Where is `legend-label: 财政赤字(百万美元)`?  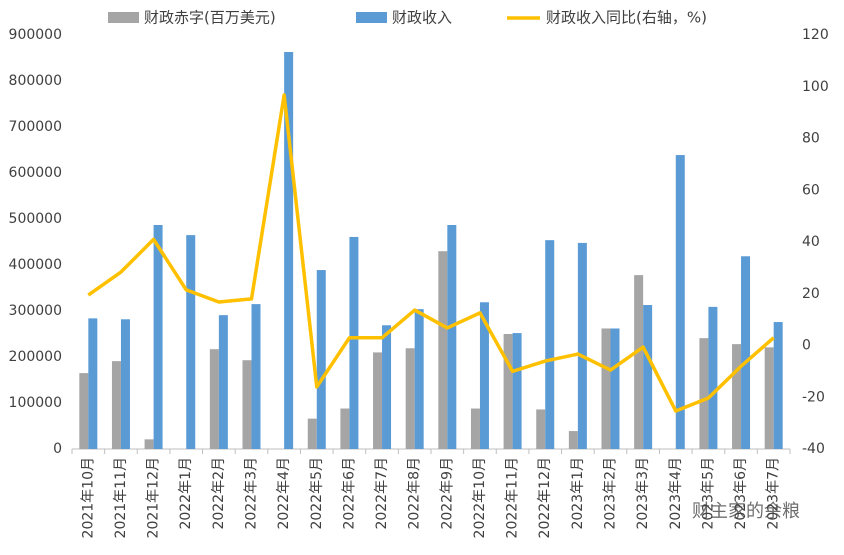 legend-label: 财政赤字(百万美元) is located at coordinates (210, 18).